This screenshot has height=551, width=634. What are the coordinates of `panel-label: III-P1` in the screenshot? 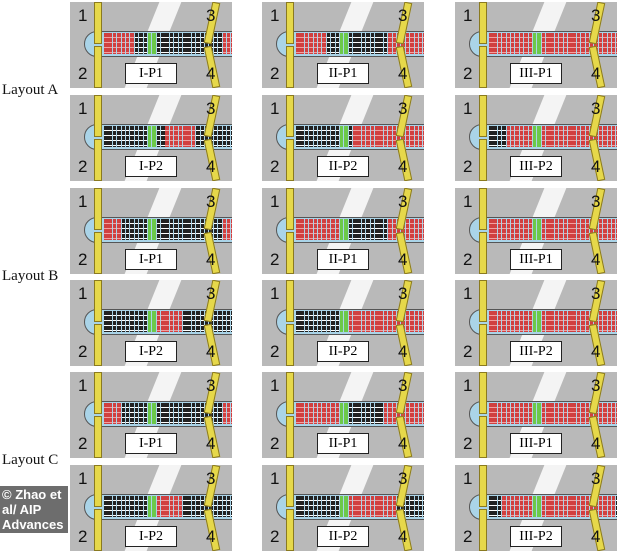 It's located at (536, 443).